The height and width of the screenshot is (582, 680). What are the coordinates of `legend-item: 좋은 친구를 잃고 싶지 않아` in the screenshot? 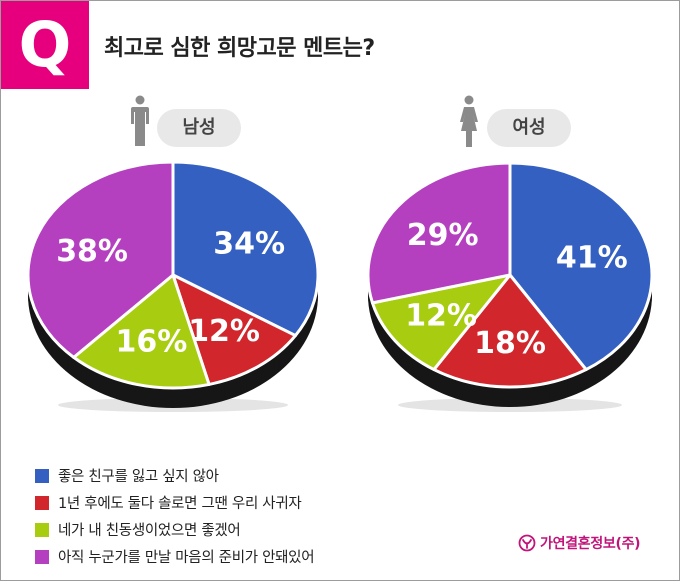 It's located at (174, 475).